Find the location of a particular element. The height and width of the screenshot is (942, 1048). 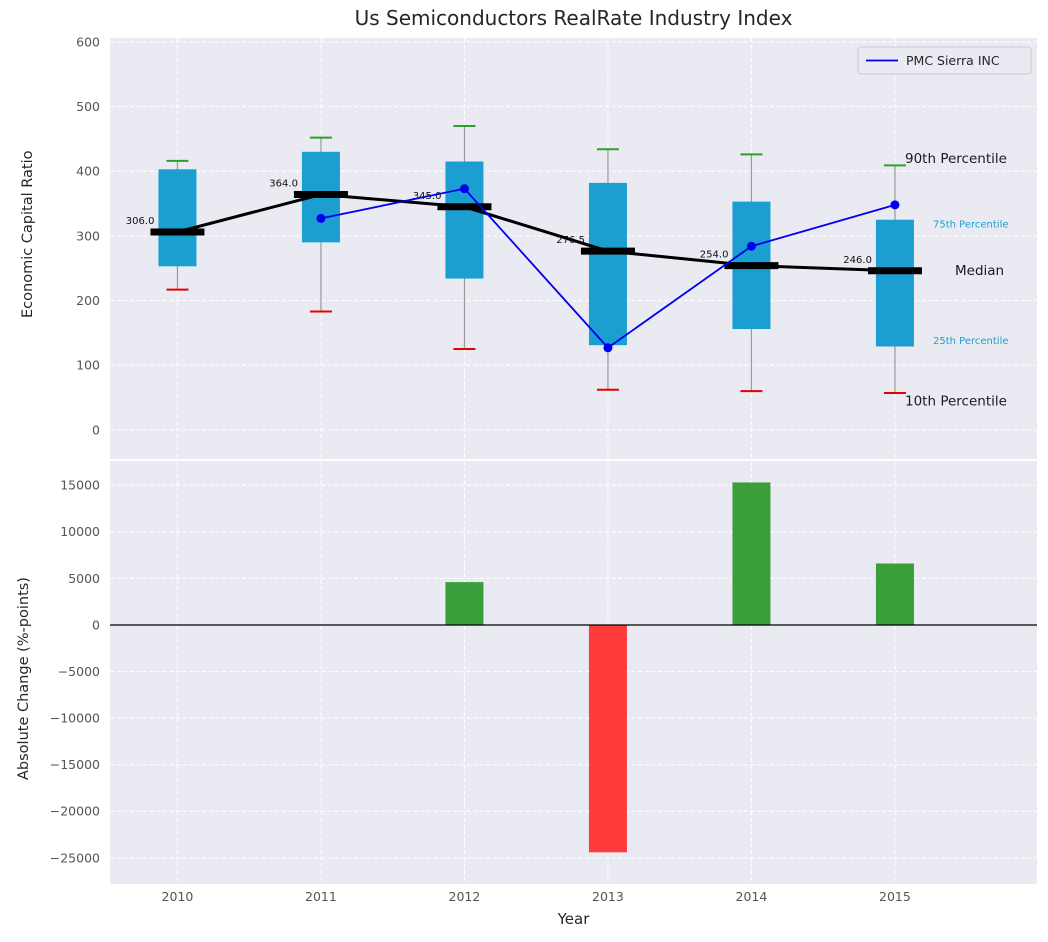

percentile-annotation: Median is located at coordinates (979, 271).